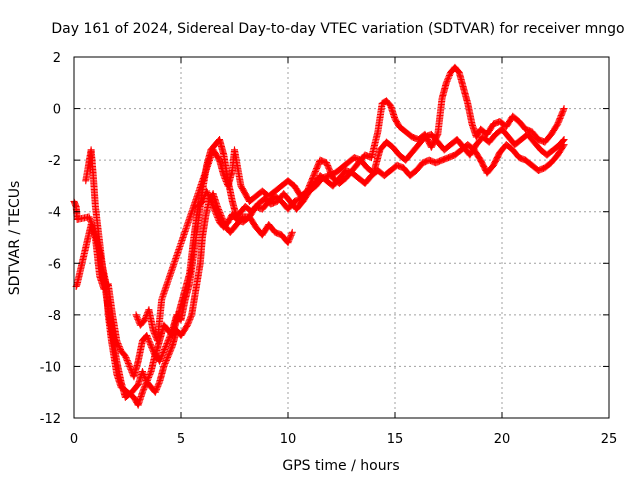  I want to click on y-tick-label: -8, so click(54, 316).